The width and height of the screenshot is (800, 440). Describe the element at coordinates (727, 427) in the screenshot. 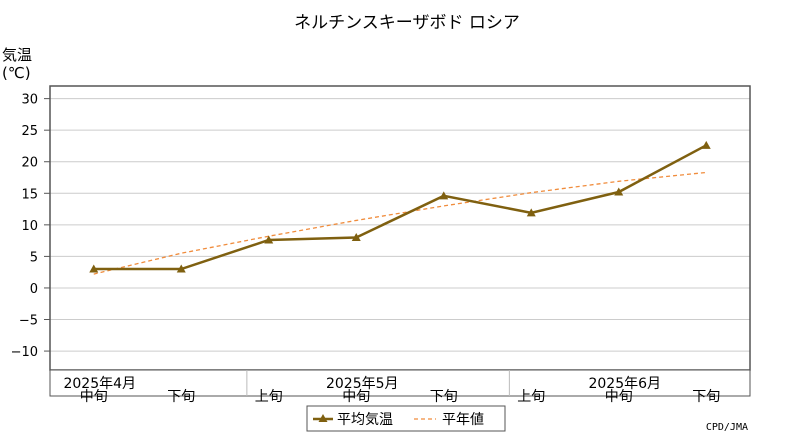

I see `credit: CPD/JMA` at that location.